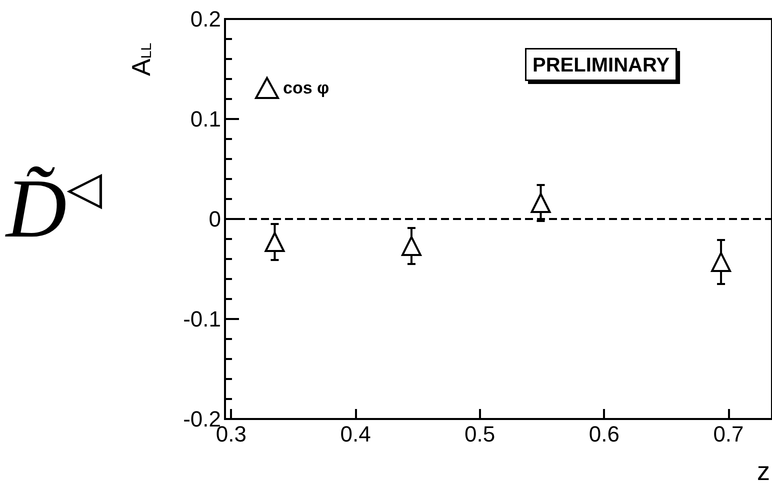  Describe the element at coordinates (205, 19) in the screenshot. I see `y-tick-label: 0.2` at that location.